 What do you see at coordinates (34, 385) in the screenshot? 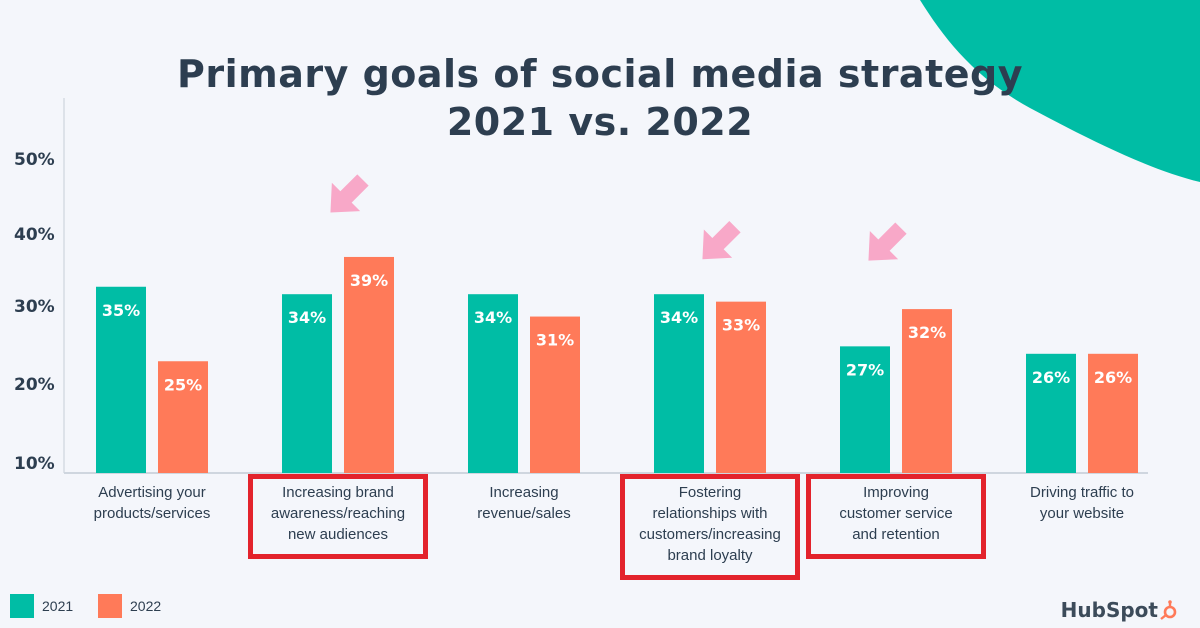
I see `y-tick-label: 20%` at bounding box center [34, 385].